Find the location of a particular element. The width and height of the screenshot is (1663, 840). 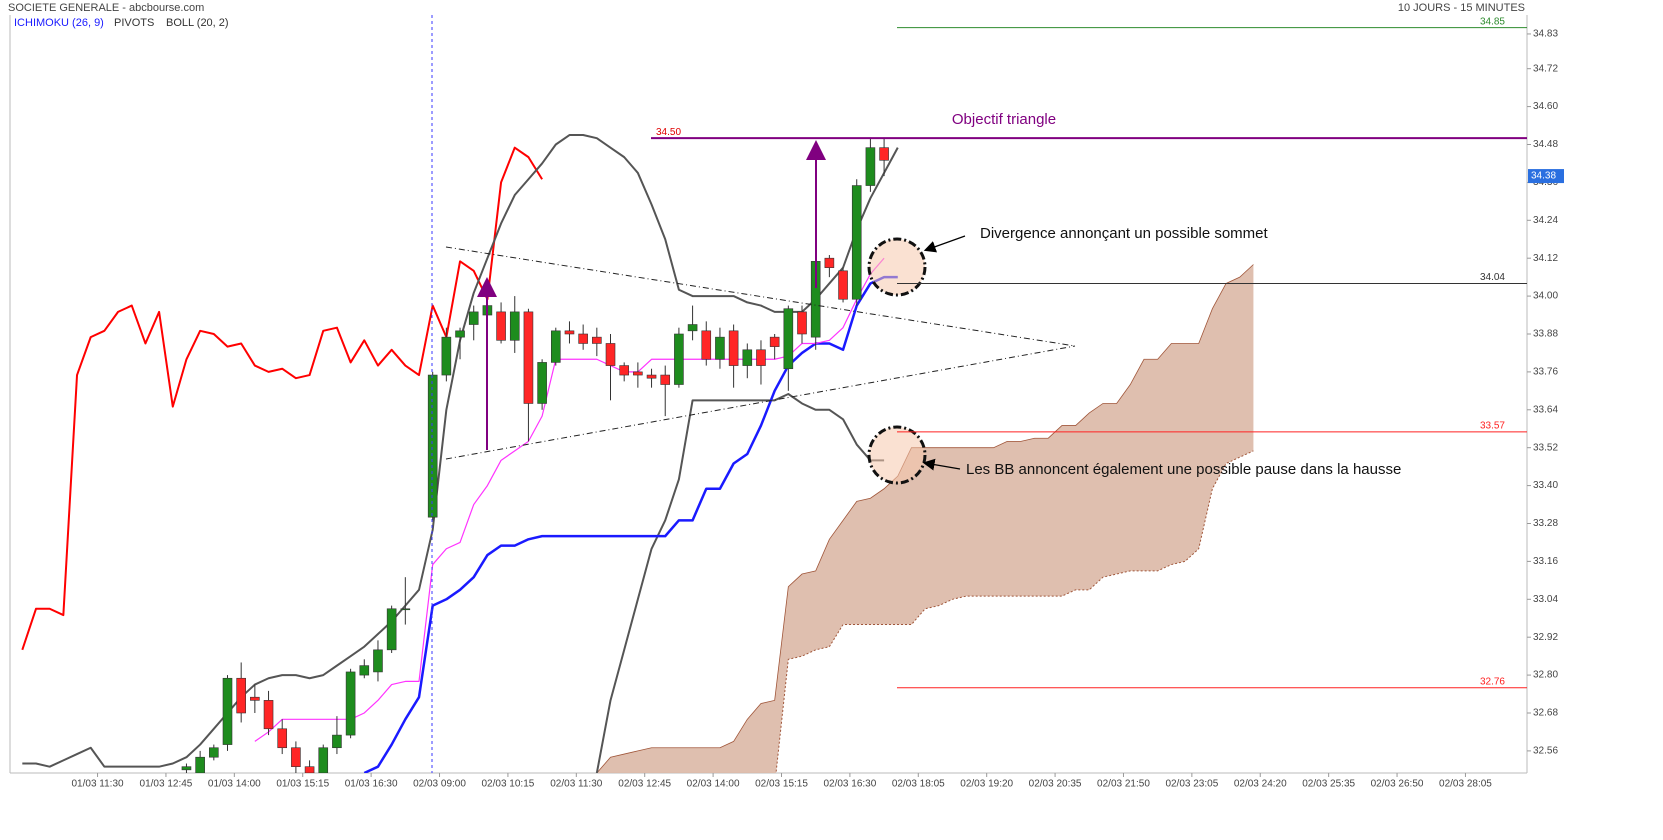

indicator-label: ICHIMOKU (26, 9) is located at coordinates (59, 23).